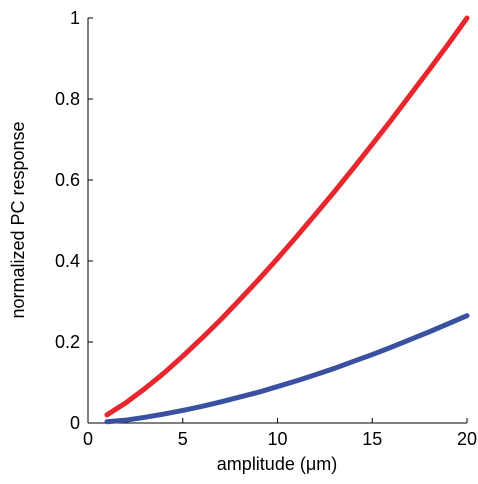 The height and width of the screenshot is (484, 478). What do you see at coordinates (372, 439) in the screenshot?
I see `x-tick-label: 15` at bounding box center [372, 439].